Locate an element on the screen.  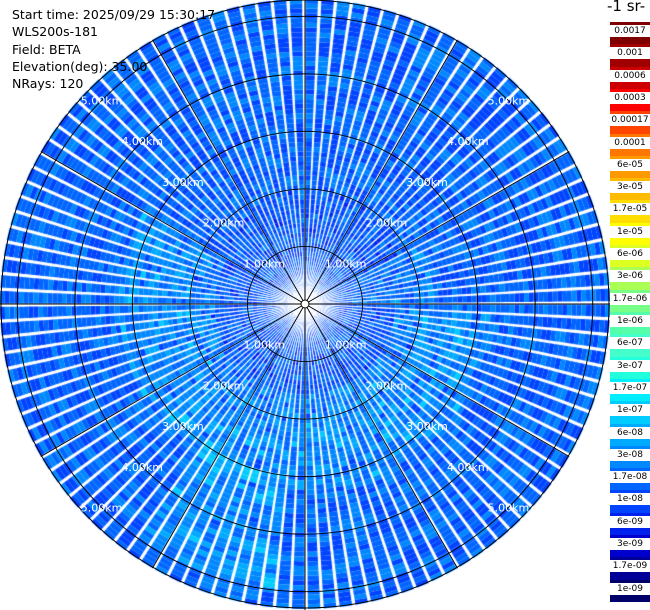
radar-center is located at coordinates (305, 304).